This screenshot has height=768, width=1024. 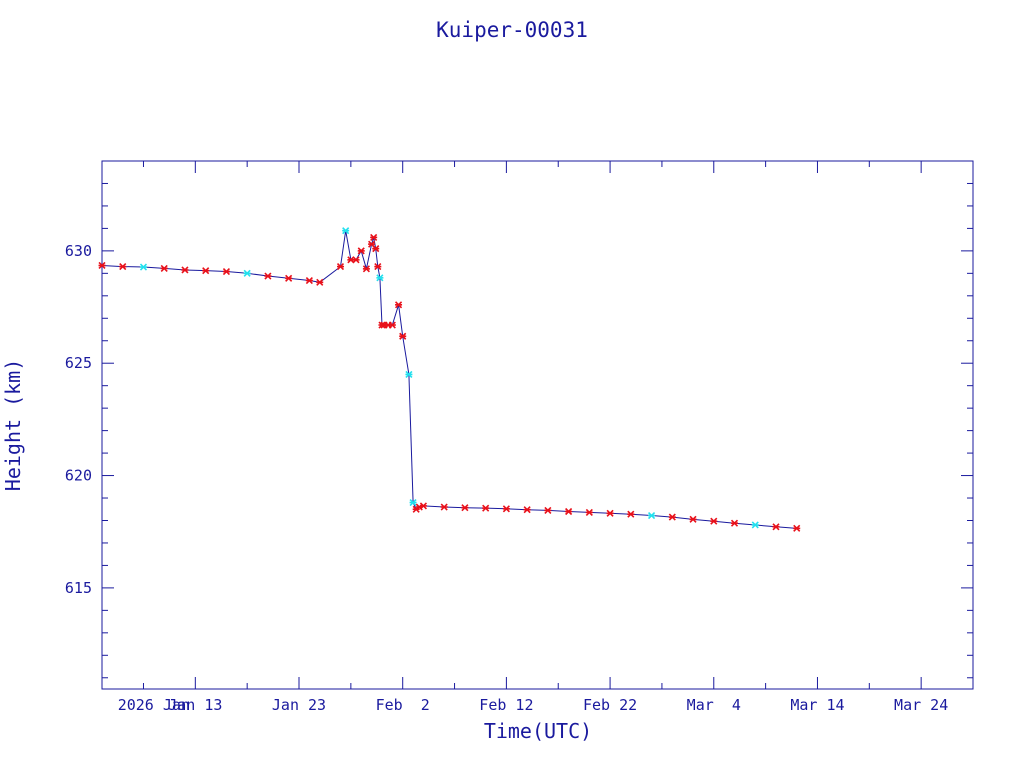 What do you see at coordinates (506, 705) in the screenshot?
I see `x-tick-label: Feb 12` at bounding box center [506, 705].